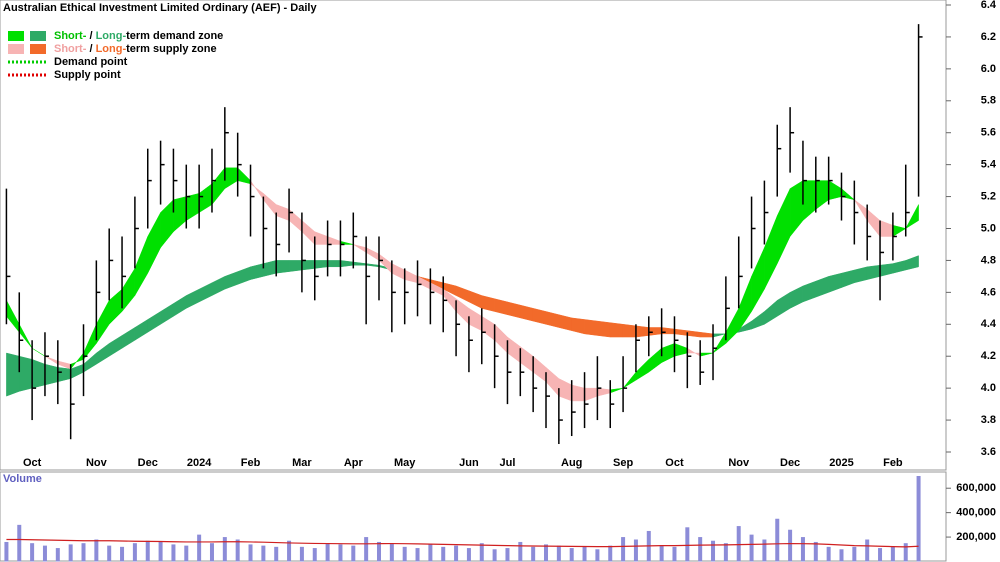 The height and width of the screenshot is (562, 1000). Describe the element at coordinates (251, 463) in the screenshot. I see `x-tick-label: Feb` at that location.